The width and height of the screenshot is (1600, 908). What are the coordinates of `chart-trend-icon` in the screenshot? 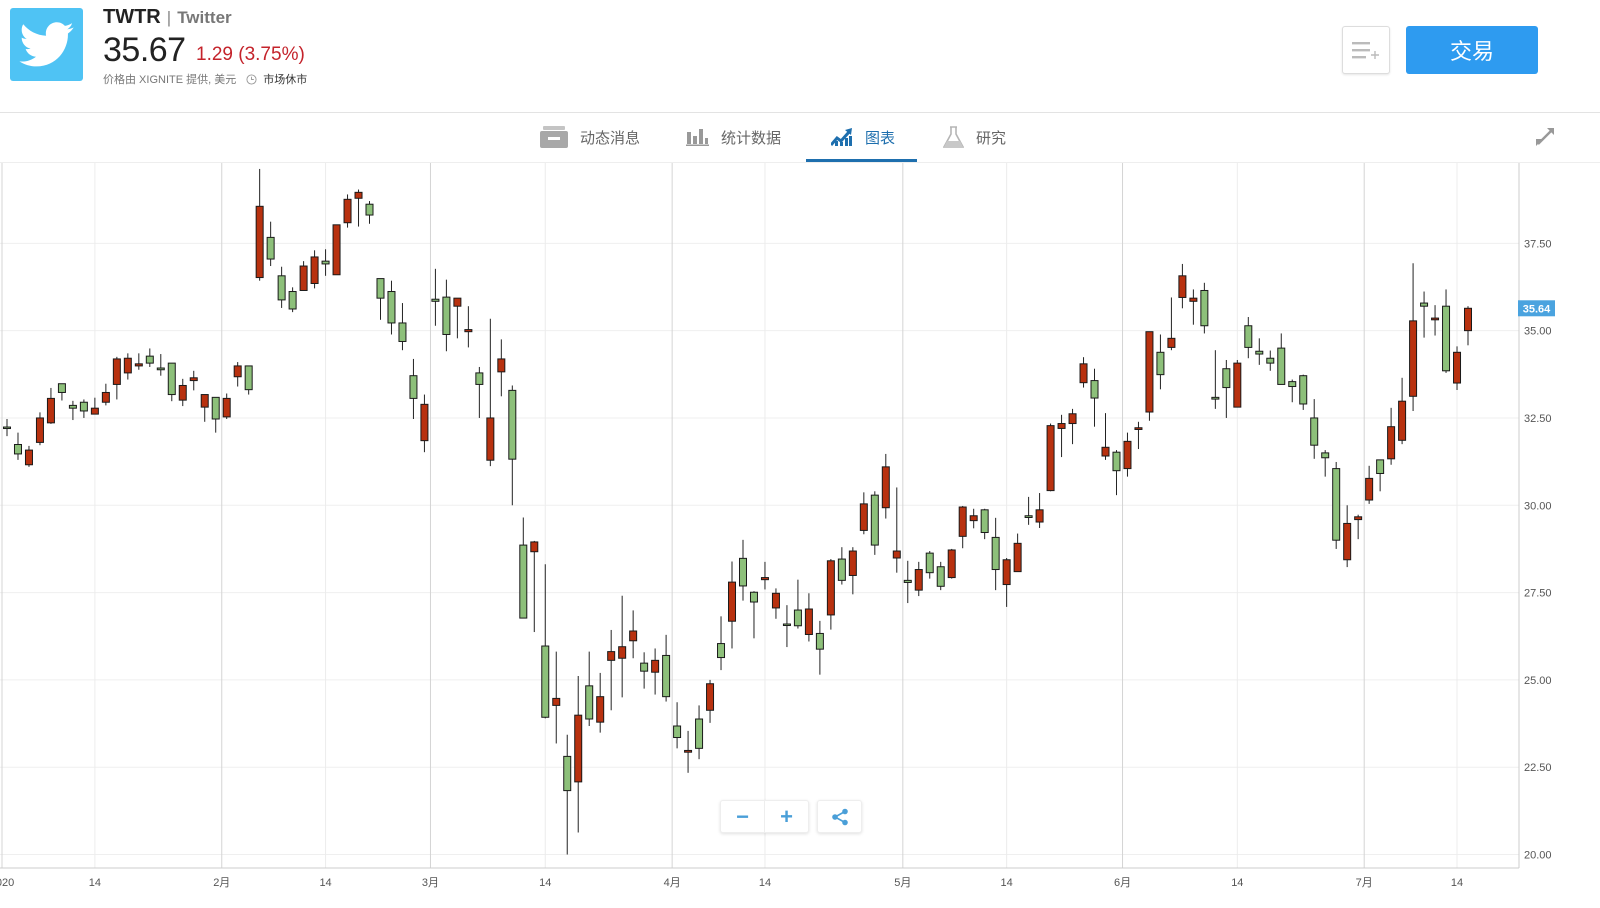 It's located at (841, 137).